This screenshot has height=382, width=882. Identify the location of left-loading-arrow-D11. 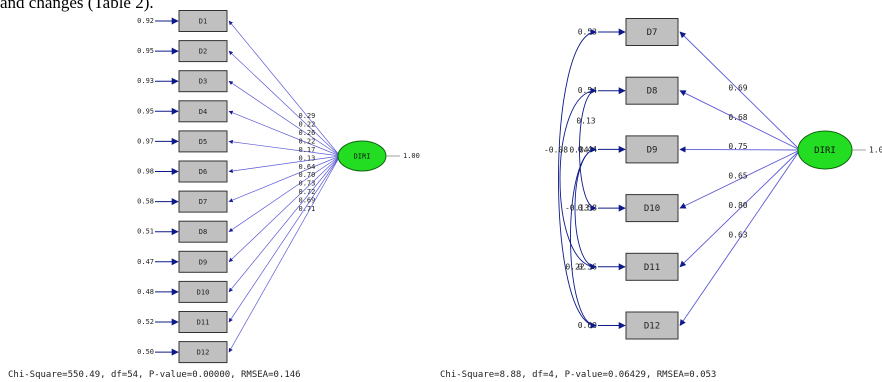
(284, 239).